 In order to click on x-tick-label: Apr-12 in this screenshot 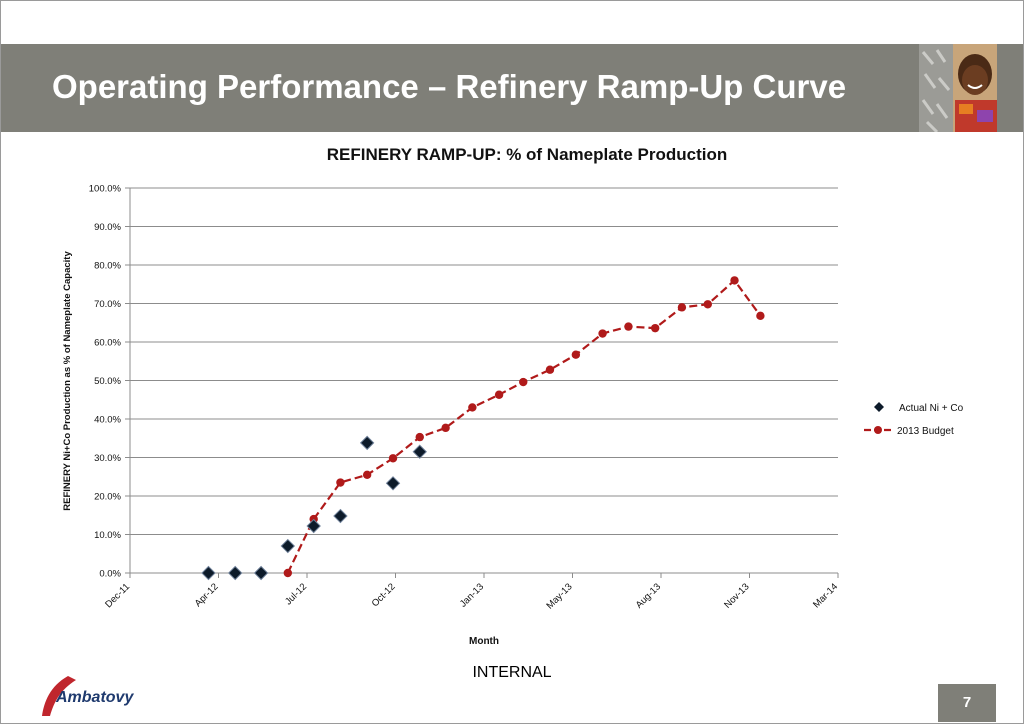, I will do `click(207, 595)`.